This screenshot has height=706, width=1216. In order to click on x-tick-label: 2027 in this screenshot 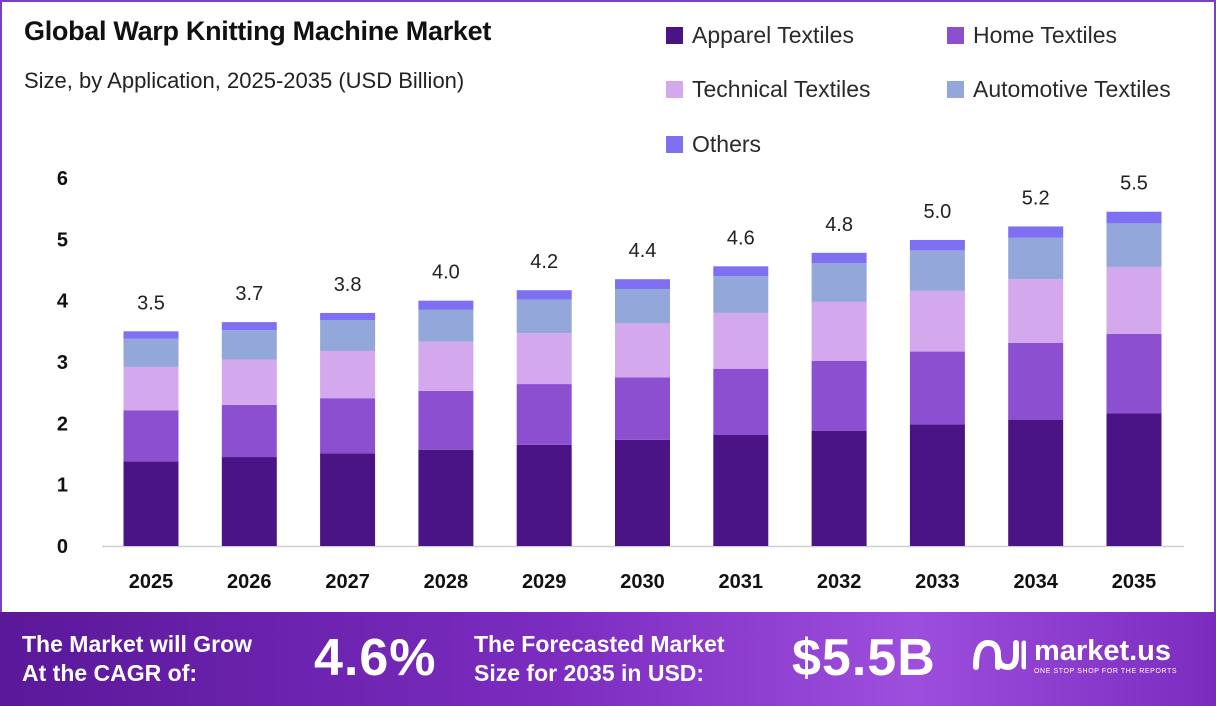, I will do `click(347, 582)`.